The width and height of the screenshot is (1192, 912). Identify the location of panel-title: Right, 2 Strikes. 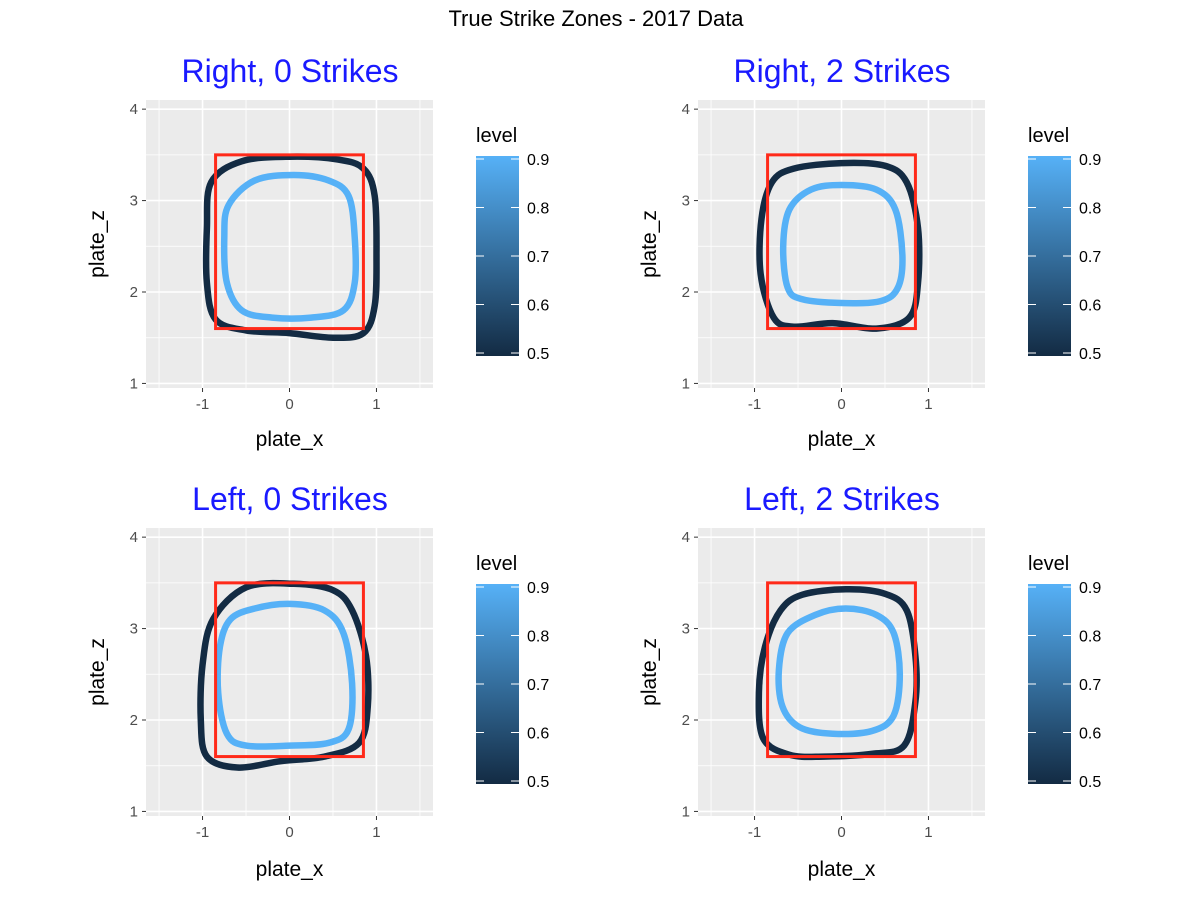
(842, 71).